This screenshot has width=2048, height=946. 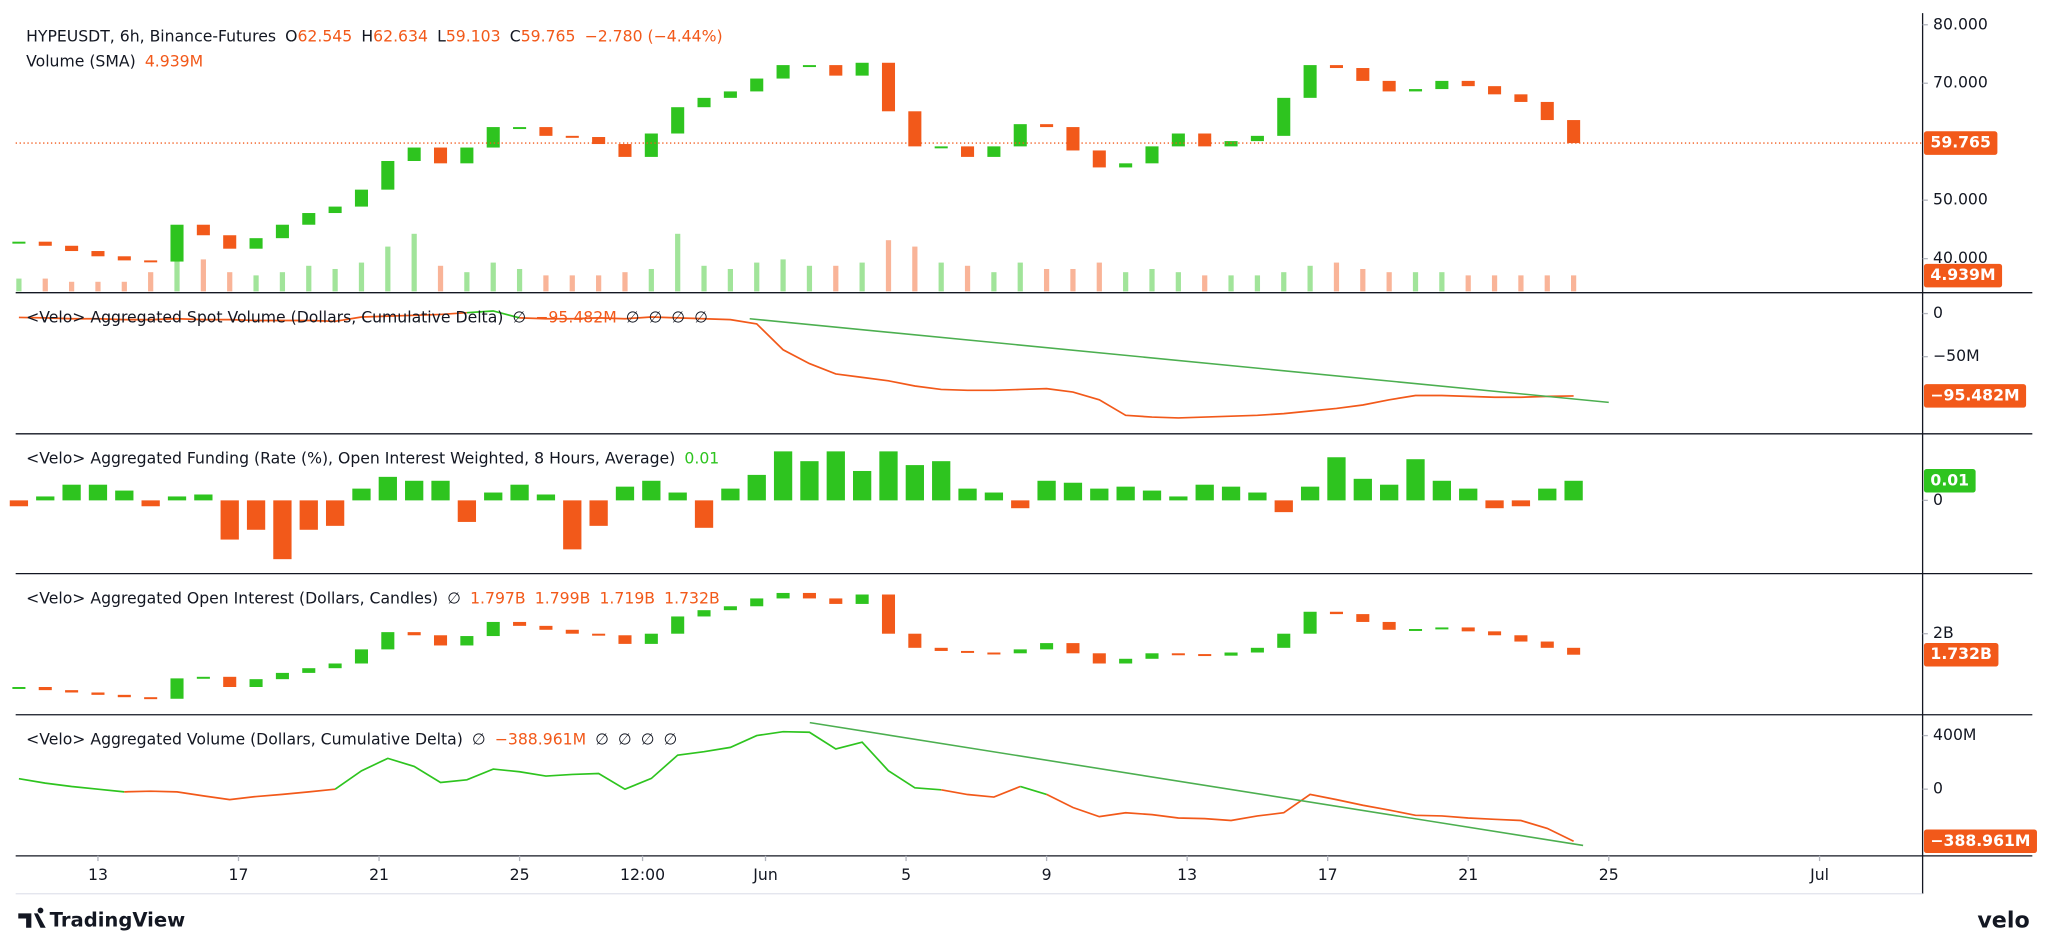 What do you see at coordinates (32, 917) in the screenshot?
I see `tradingview-logo` at bounding box center [32, 917].